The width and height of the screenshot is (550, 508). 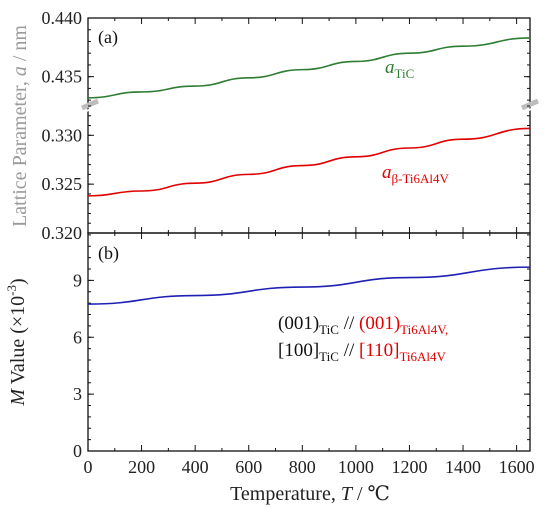 What do you see at coordinates (387, 172) in the screenshot?
I see `series-label-aTi6Al4V-var: a` at bounding box center [387, 172].